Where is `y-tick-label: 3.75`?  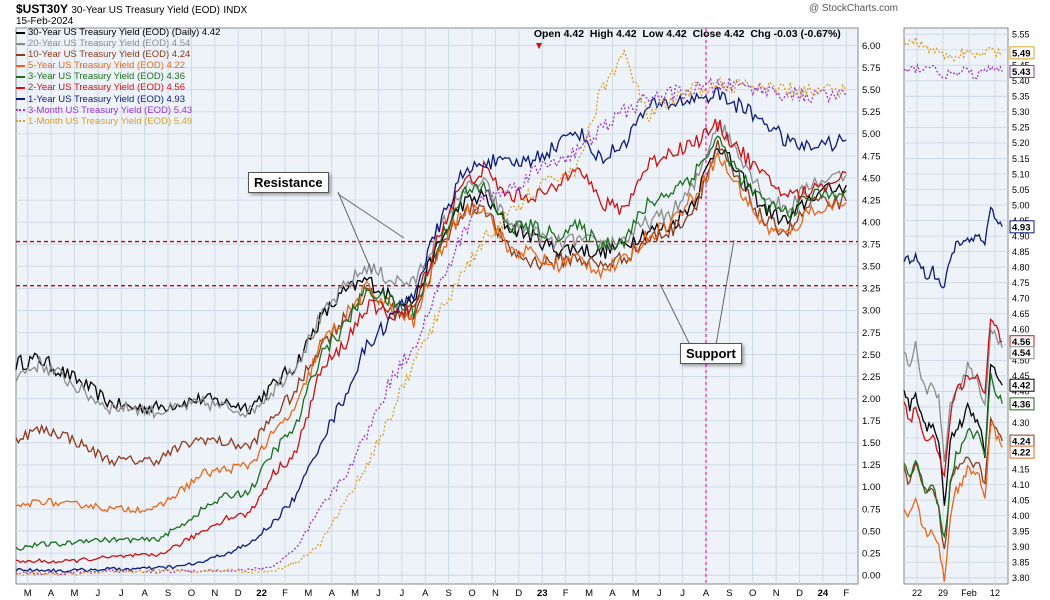 y-tick-label: 3.75 is located at coordinates (871, 245).